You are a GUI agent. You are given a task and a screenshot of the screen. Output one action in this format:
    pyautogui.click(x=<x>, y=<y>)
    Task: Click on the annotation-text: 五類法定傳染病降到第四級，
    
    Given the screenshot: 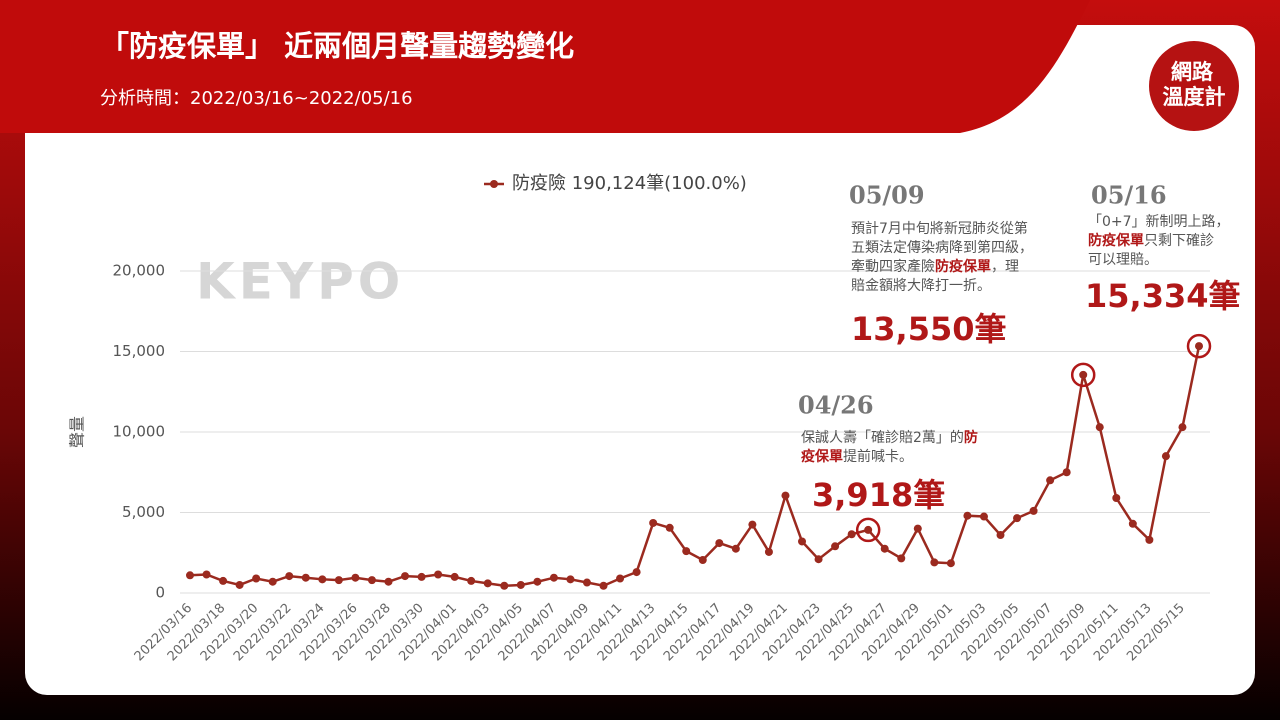 What is the action you would take?
    pyautogui.click(x=942, y=247)
    